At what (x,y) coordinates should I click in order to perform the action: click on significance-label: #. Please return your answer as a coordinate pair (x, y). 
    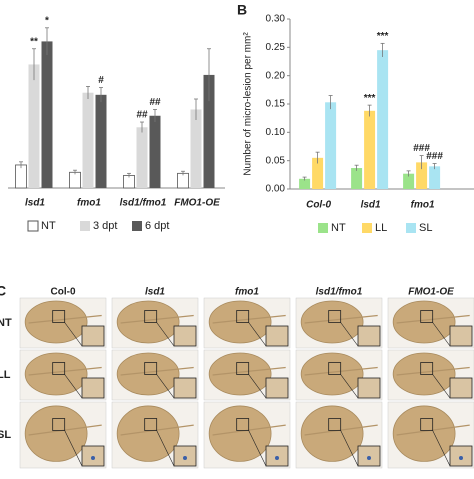
    Looking at the image, I should click on (101, 80).